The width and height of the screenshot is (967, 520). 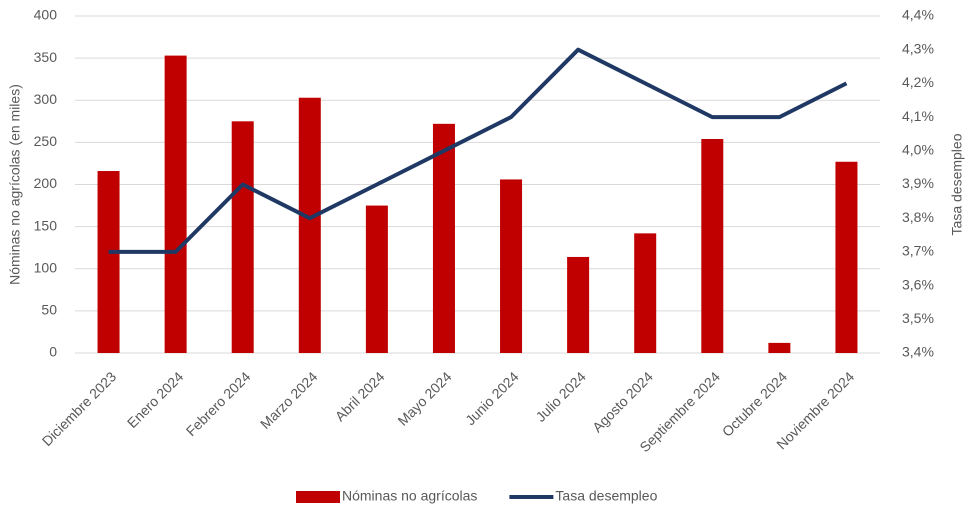 What do you see at coordinates (424, 398) in the screenshot?
I see `x-tick-label: Mayo 2024` at bounding box center [424, 398].